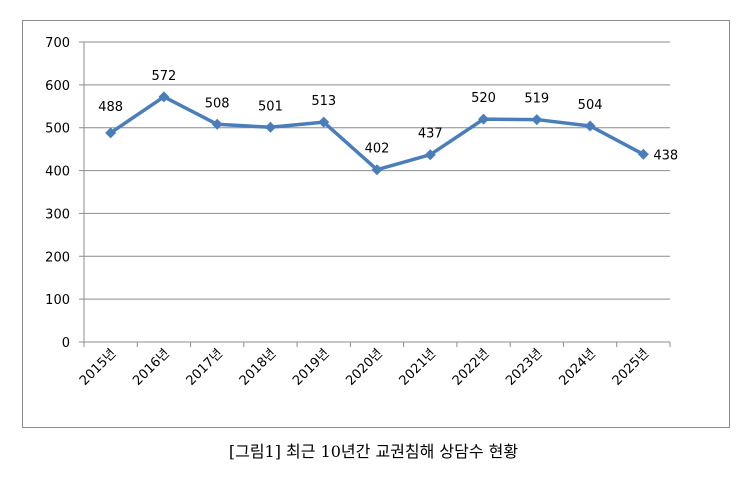  What do you see at coordinates (270, 106) in the screenshot?
I see `data-label: 501` at bounding box center [270, 106].